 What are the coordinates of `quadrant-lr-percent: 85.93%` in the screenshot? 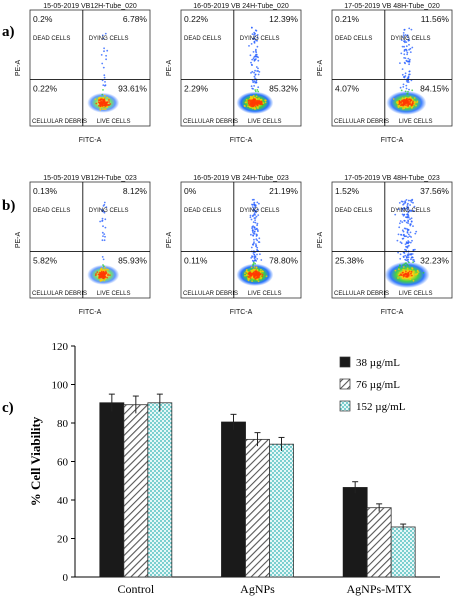 It's located at (132, 261).